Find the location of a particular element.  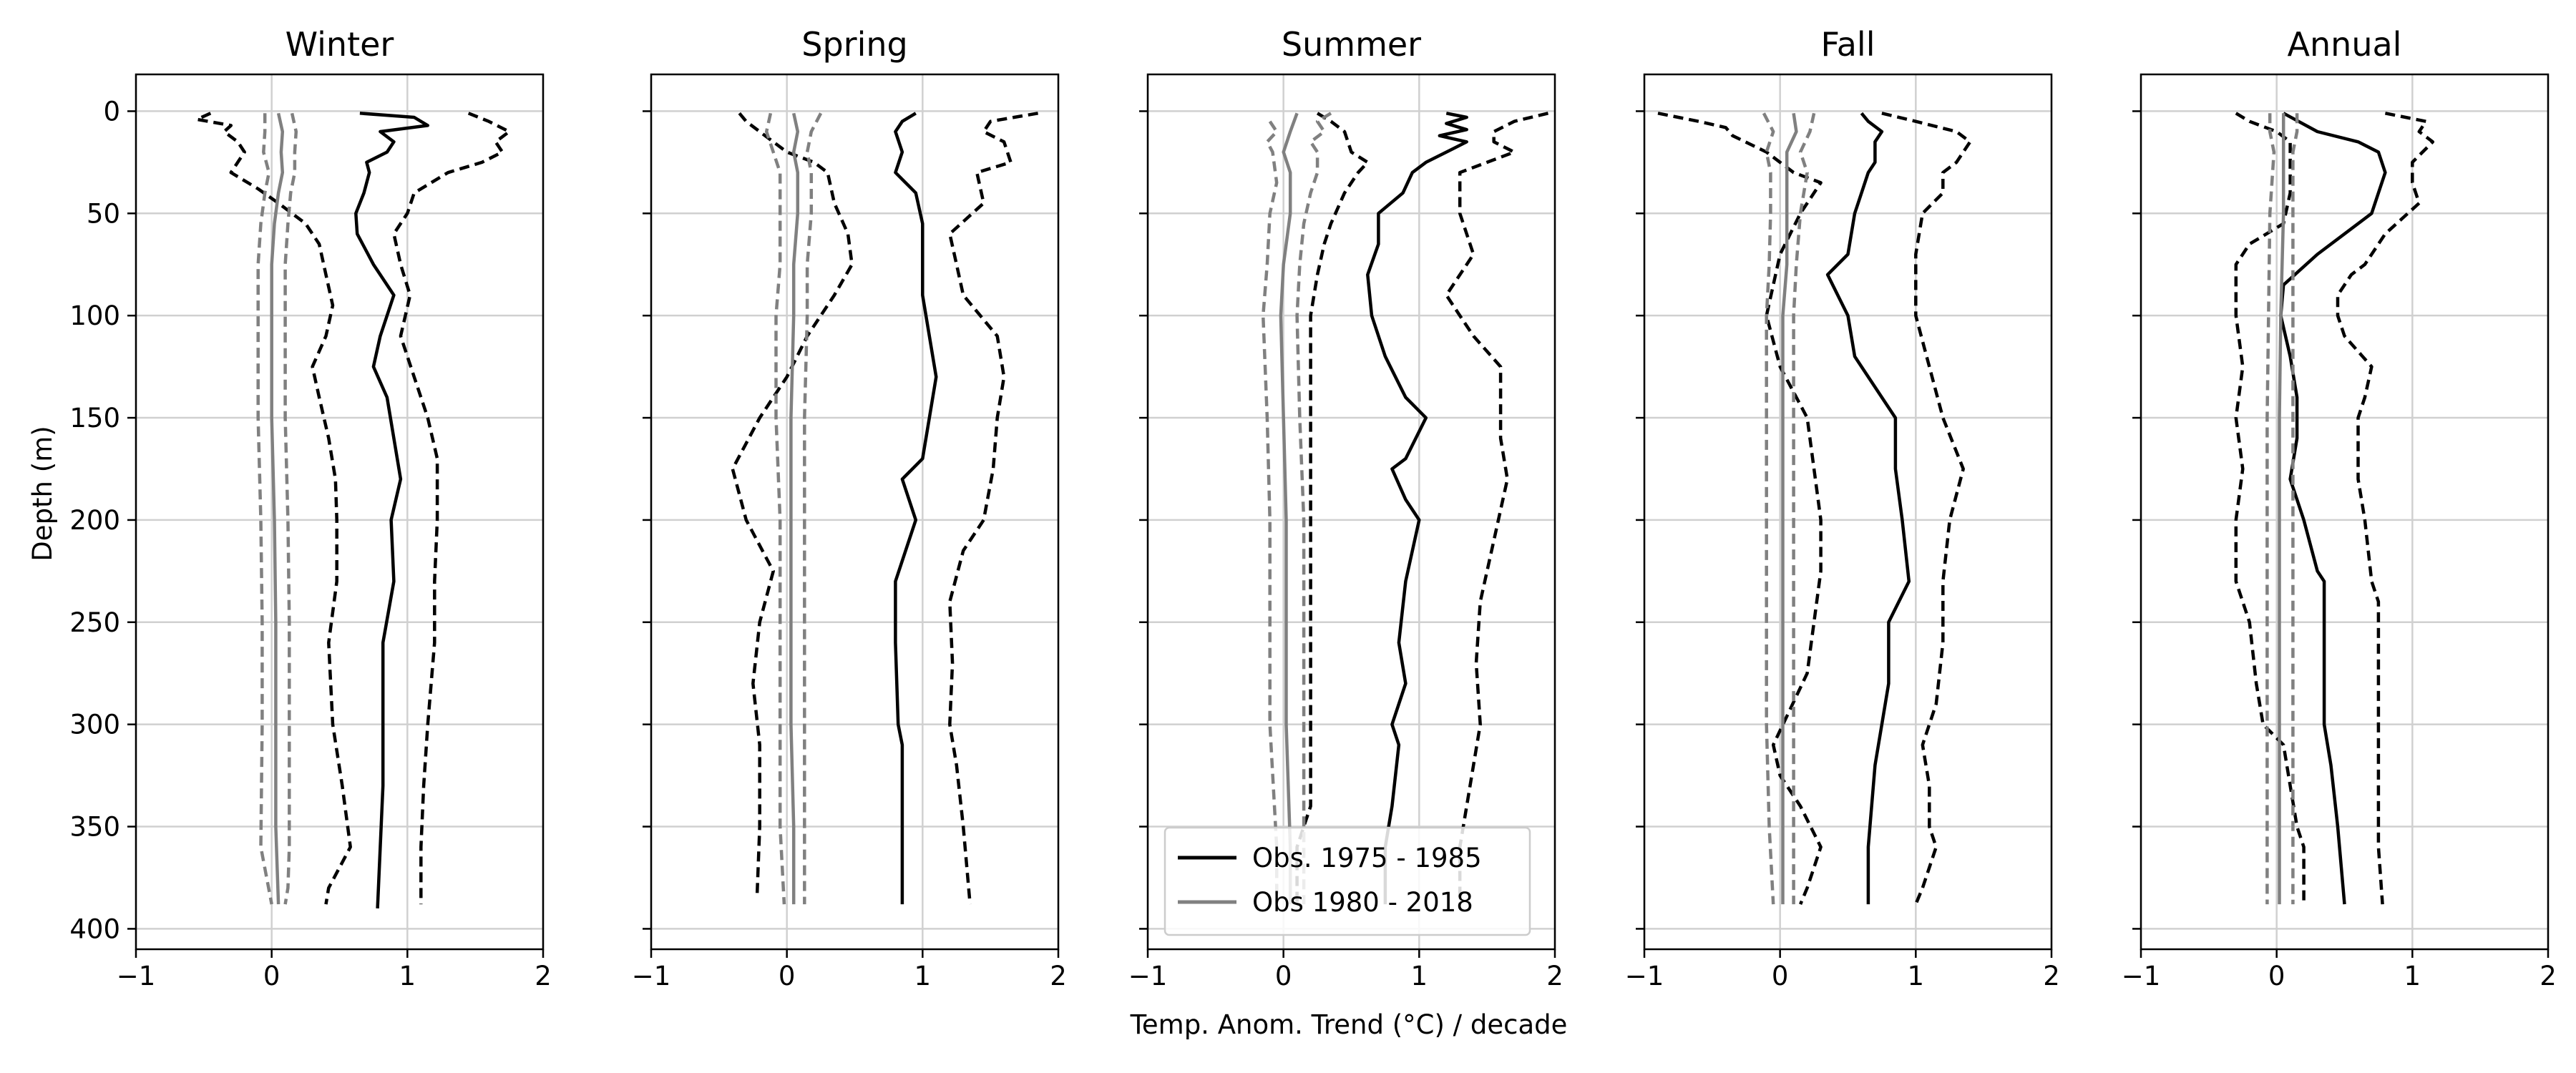

x-axis-label: Temp. Anom. Trend (°C) / decade is located at coordinates (1349, 1024).